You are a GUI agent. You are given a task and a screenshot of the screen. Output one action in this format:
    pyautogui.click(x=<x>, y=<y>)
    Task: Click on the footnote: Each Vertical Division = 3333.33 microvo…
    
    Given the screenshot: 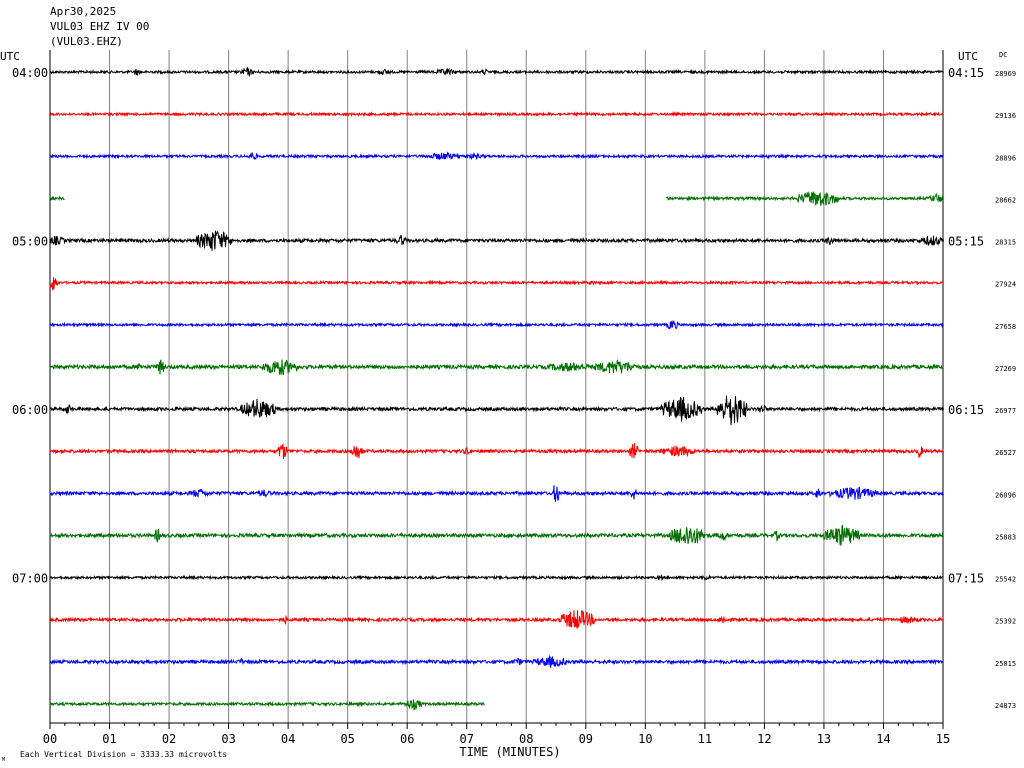 What is the action you would take?
    pyautogui.click(x=123, y=754)
    